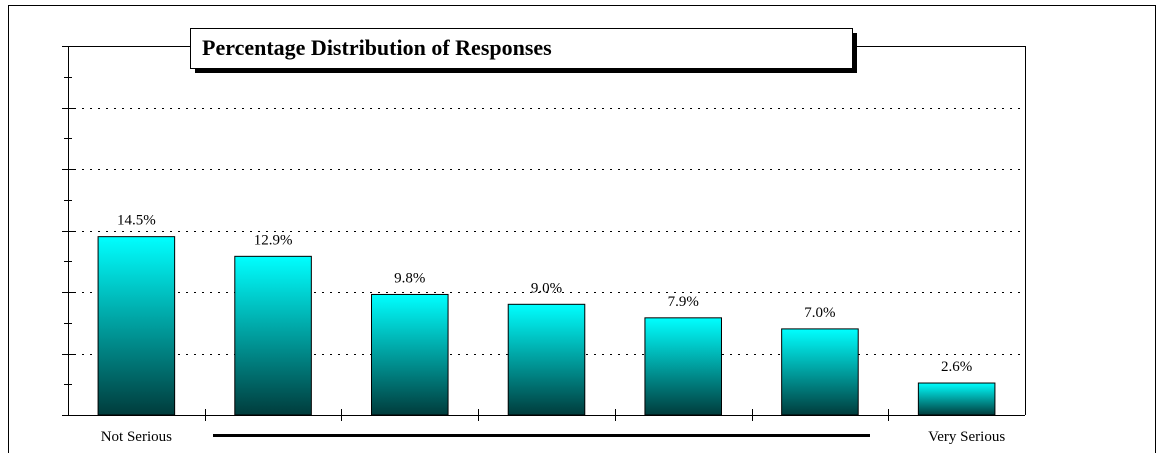 This screenshot has width=1164, height=453. I want to click on value-label: 7.0%, so click(819, 313).